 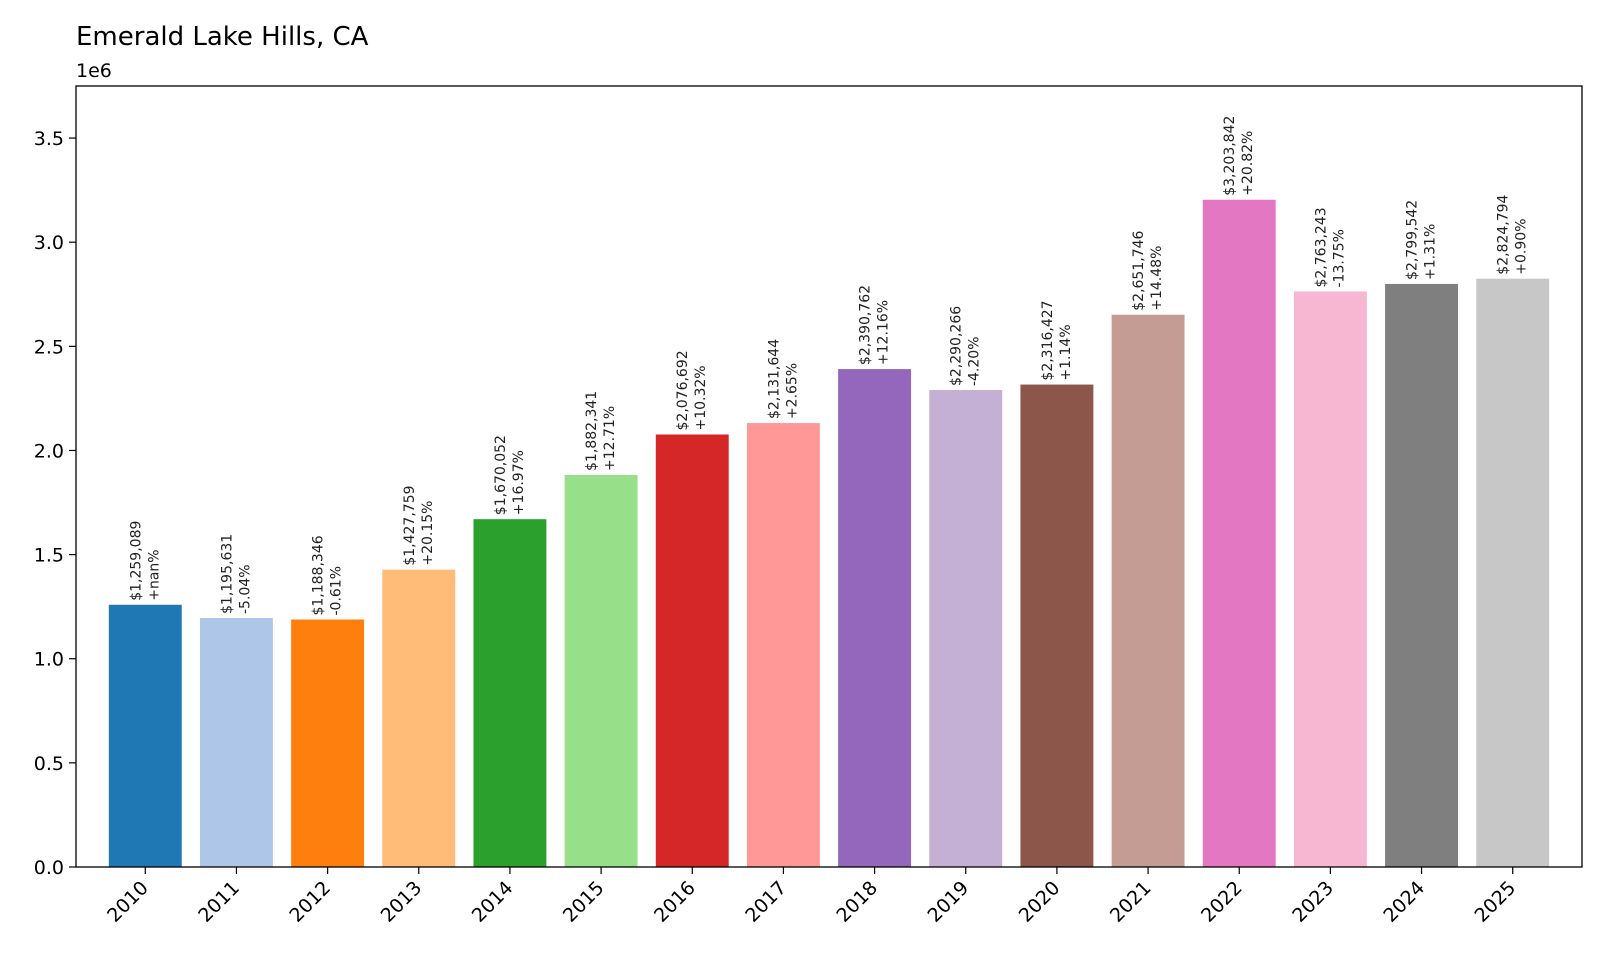 I want to click on bar-change-label: -13.75%, so click(x=1339, y=258).